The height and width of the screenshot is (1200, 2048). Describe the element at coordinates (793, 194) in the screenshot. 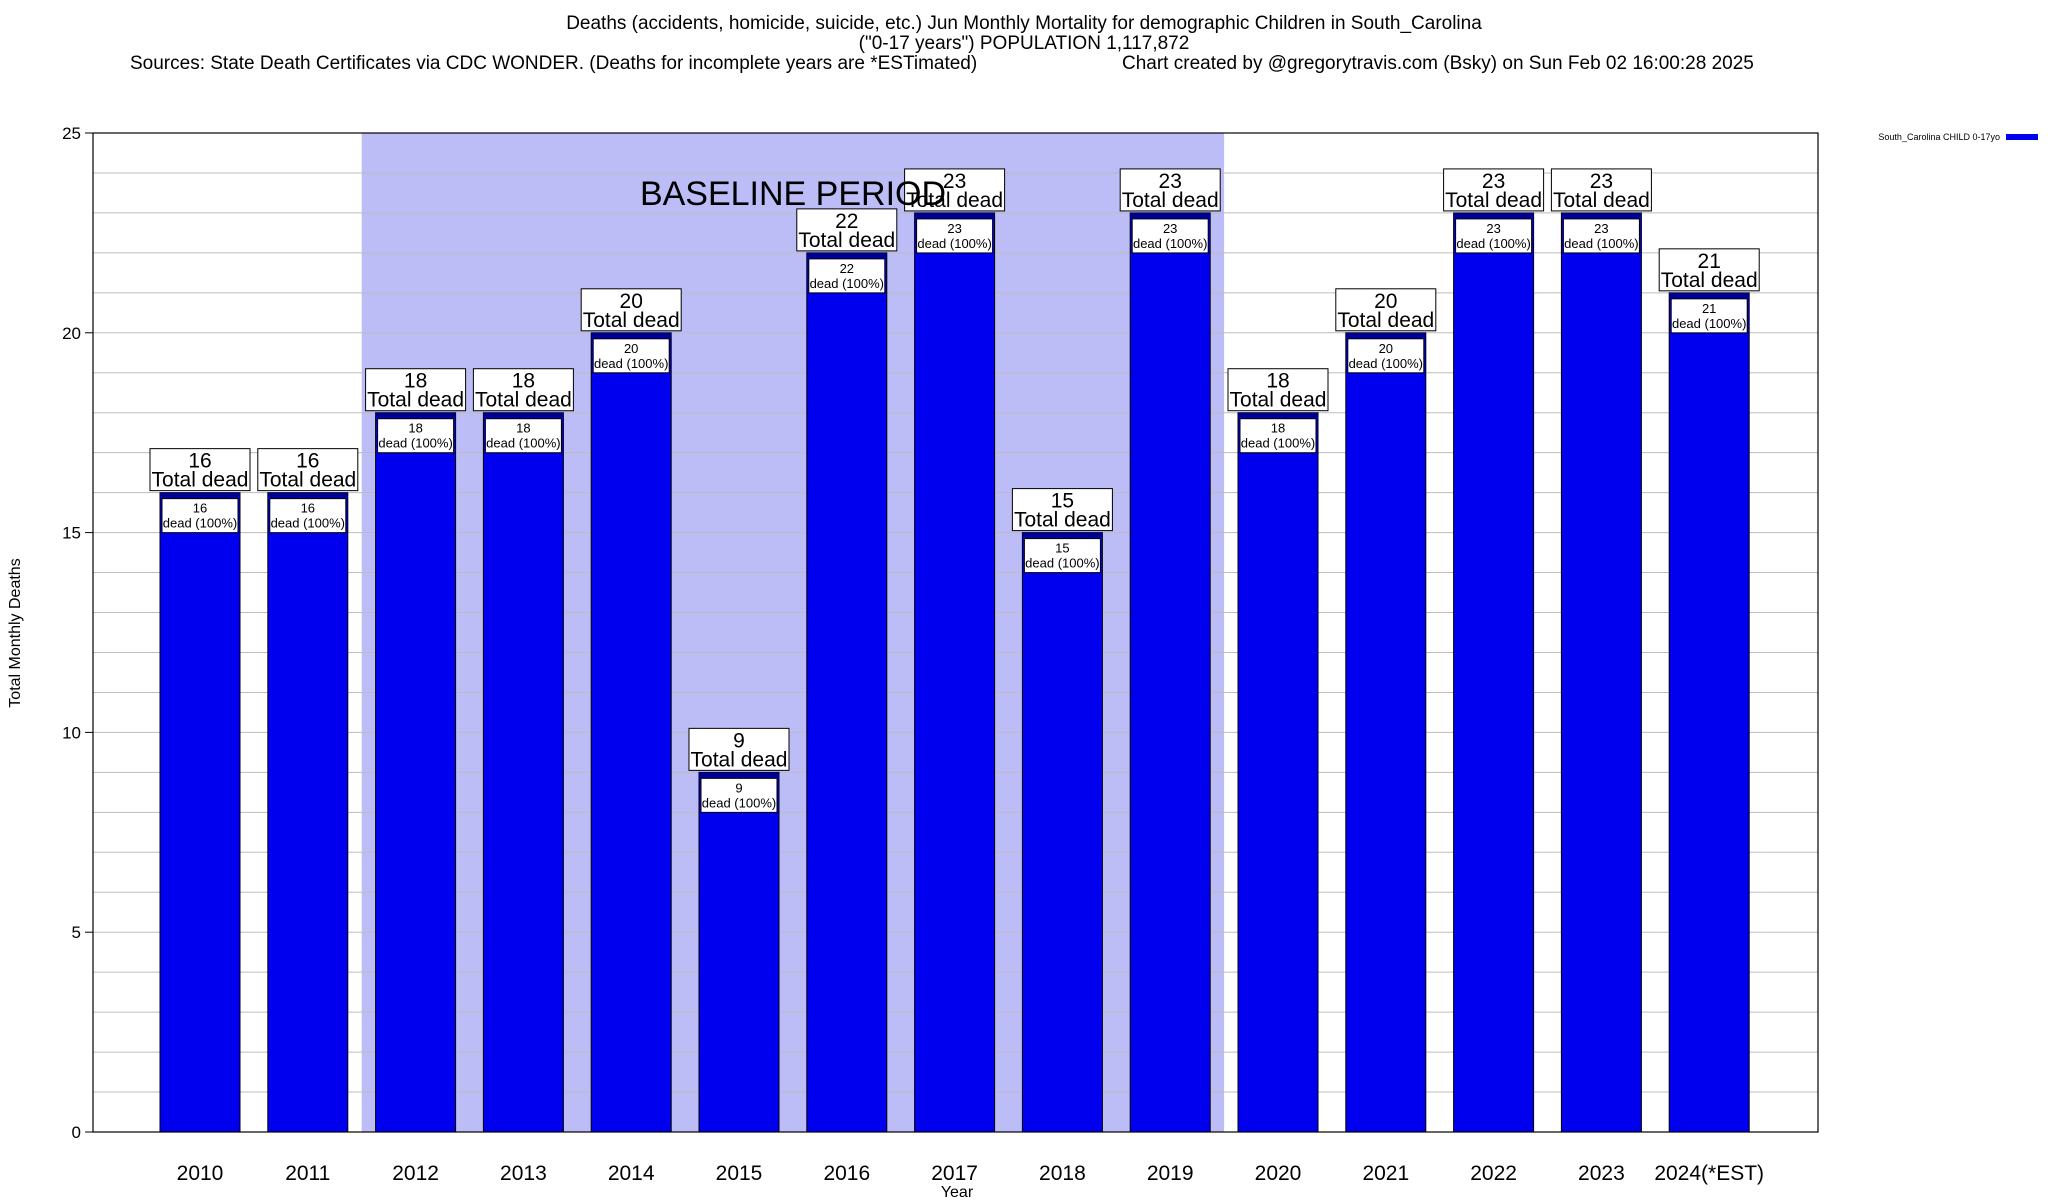

I see `baseline-period-label: BASELINE PERIOD` at that location.